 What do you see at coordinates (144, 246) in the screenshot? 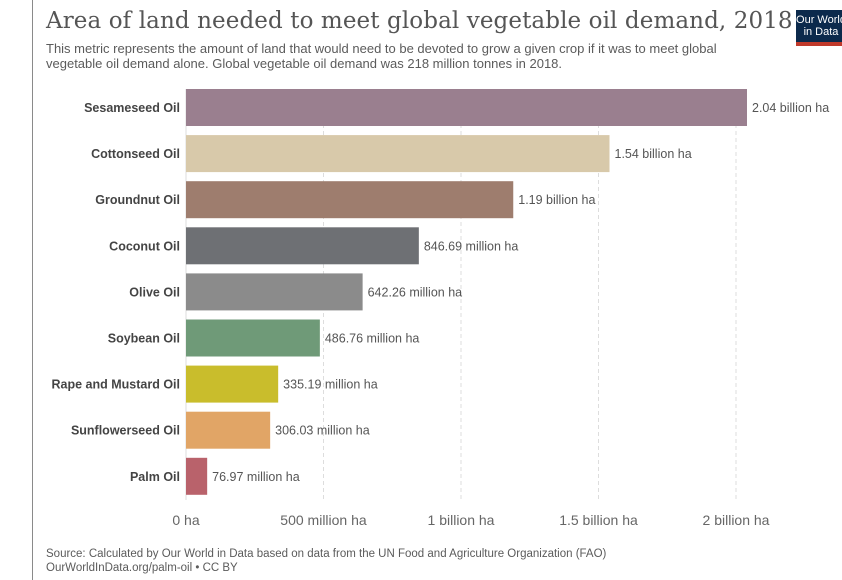
I see `category-label: Coconut Oil` at bounding box center [144, 246].